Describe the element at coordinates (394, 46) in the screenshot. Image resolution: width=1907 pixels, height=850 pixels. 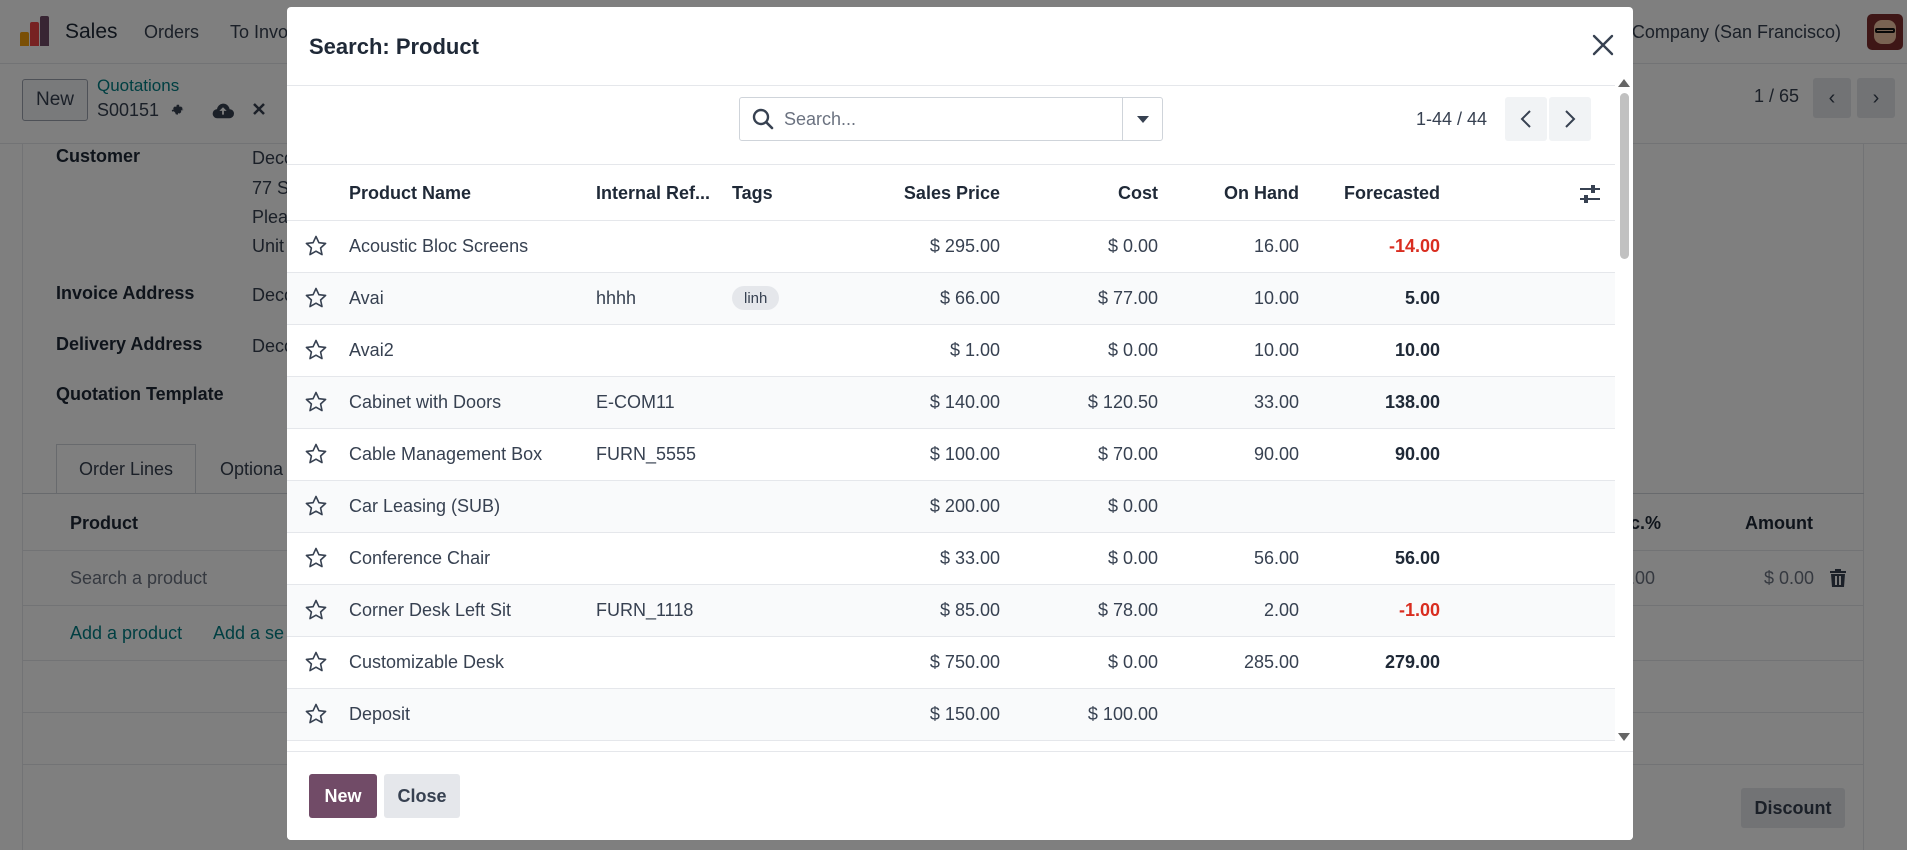
I see `modal-title: Search: Product` at that location.